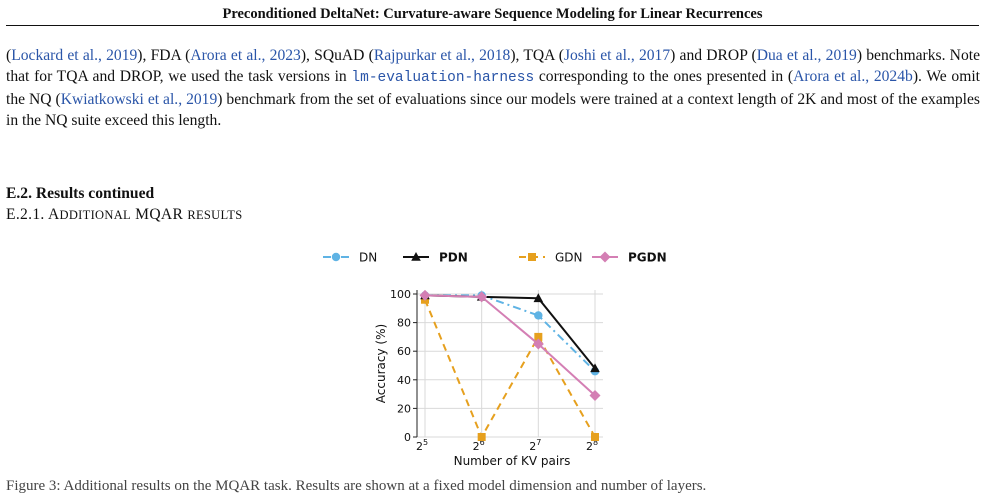 The image size is (985, 498). I want to click on series-line-gdn, so click(510, 369).